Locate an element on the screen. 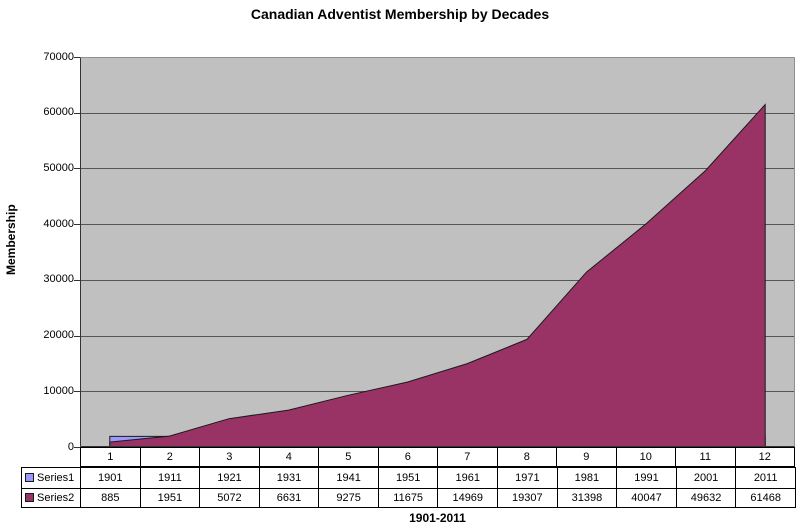 The height and width of the screenshot is (530, 800). value-cell: 885 is located at coordinates (110, 497).